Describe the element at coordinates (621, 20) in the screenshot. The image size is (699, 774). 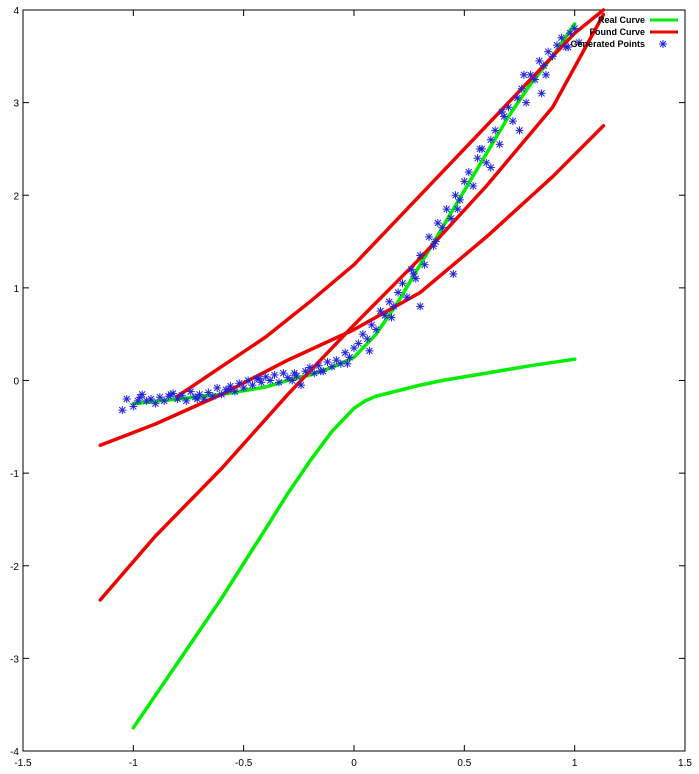
I see `legend-label: Real Curve` at that location.